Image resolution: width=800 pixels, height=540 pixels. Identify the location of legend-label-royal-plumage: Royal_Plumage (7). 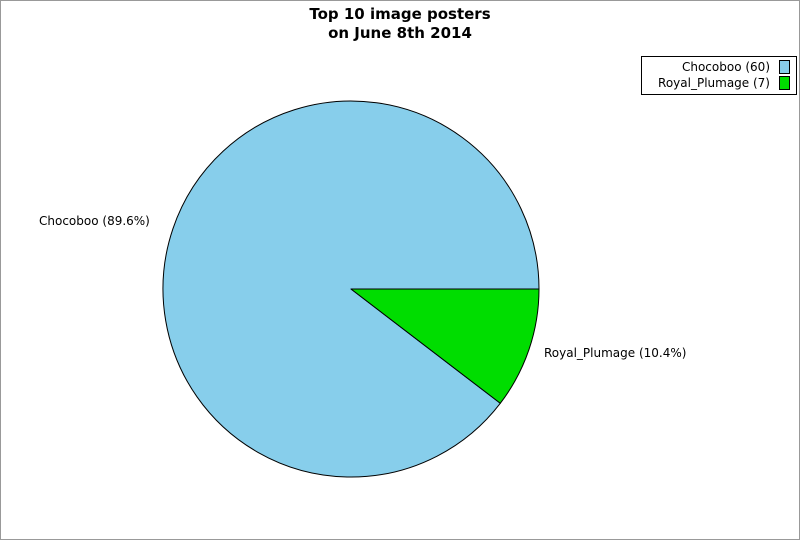
(714, 83).